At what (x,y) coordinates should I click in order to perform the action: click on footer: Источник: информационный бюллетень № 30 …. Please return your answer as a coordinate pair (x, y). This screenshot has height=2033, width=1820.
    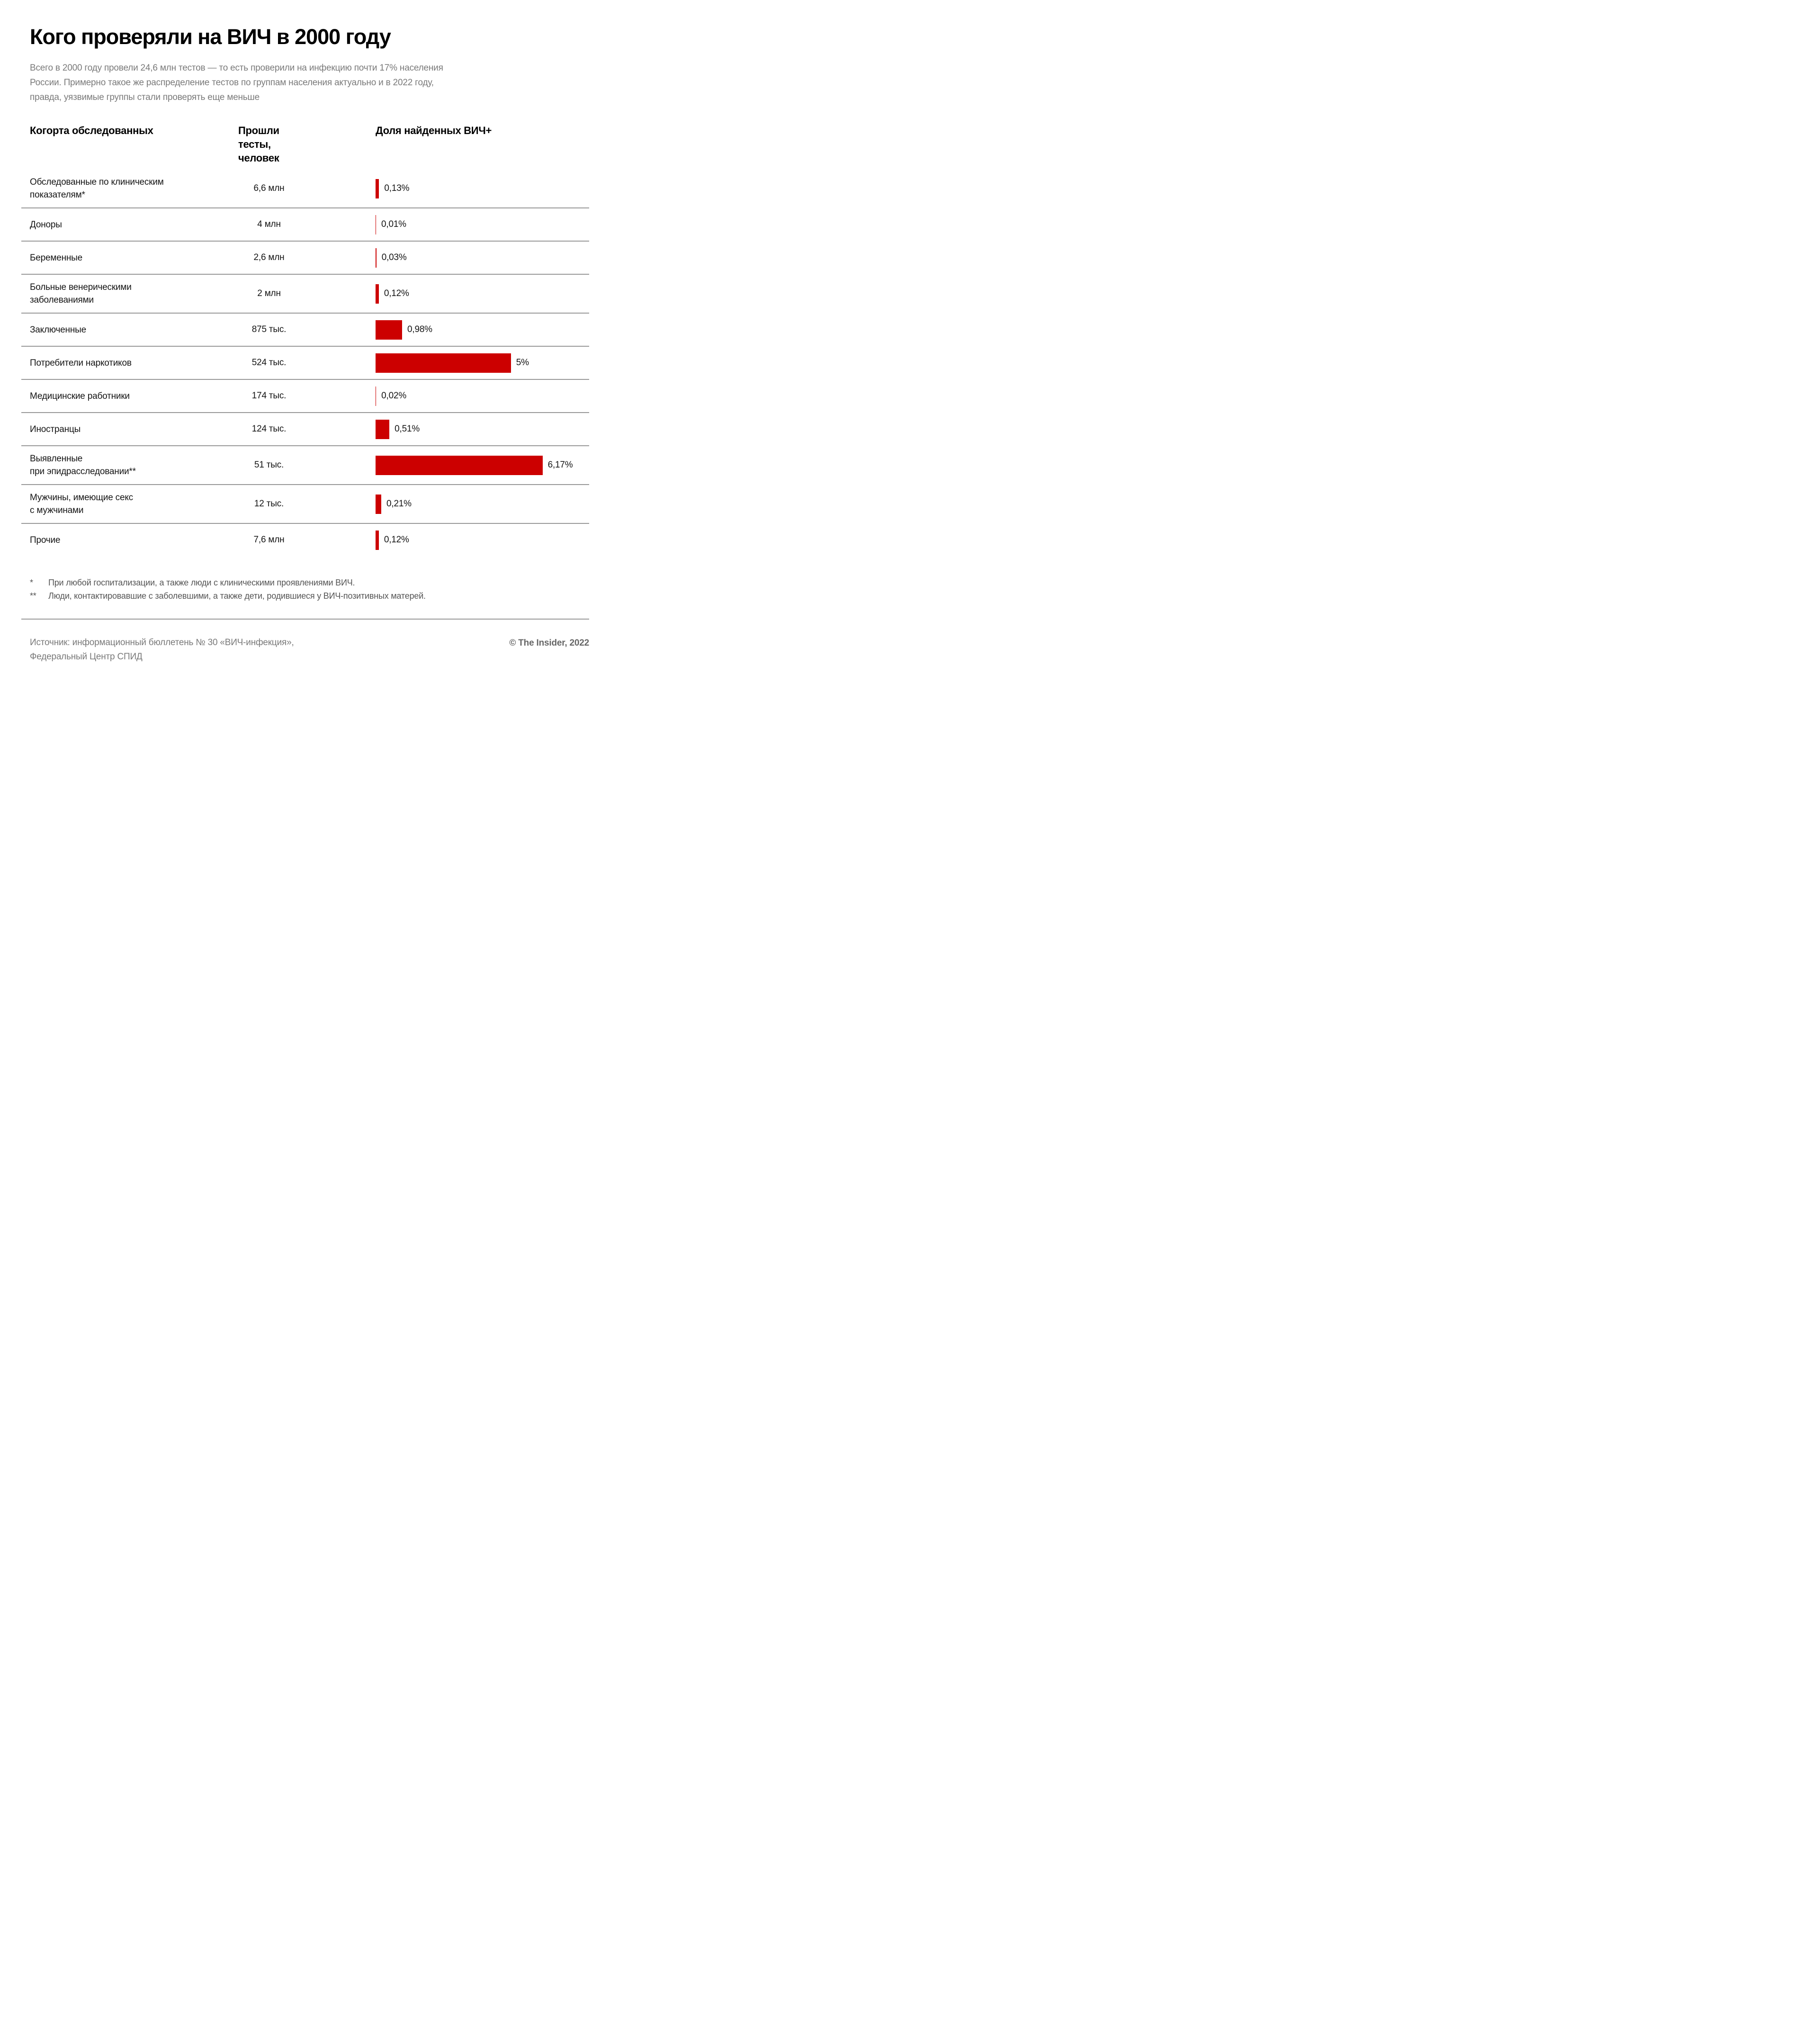
    Looking at the image, I should click on (309, 650).